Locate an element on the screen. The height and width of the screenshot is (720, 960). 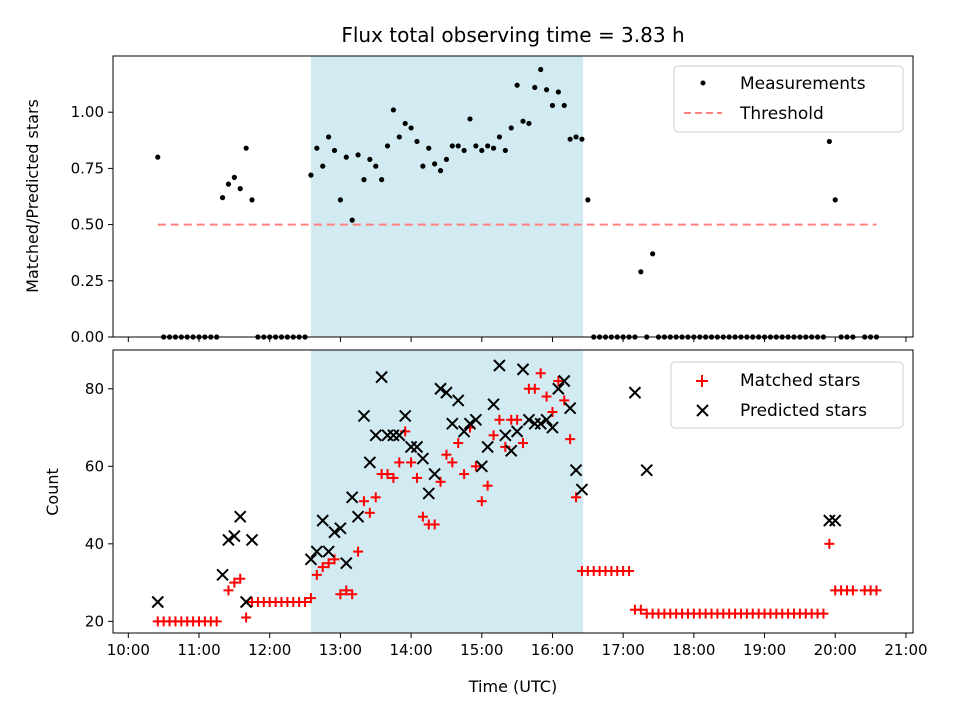
y-tick-label: 1.00 is located at coordinates (87, 112).